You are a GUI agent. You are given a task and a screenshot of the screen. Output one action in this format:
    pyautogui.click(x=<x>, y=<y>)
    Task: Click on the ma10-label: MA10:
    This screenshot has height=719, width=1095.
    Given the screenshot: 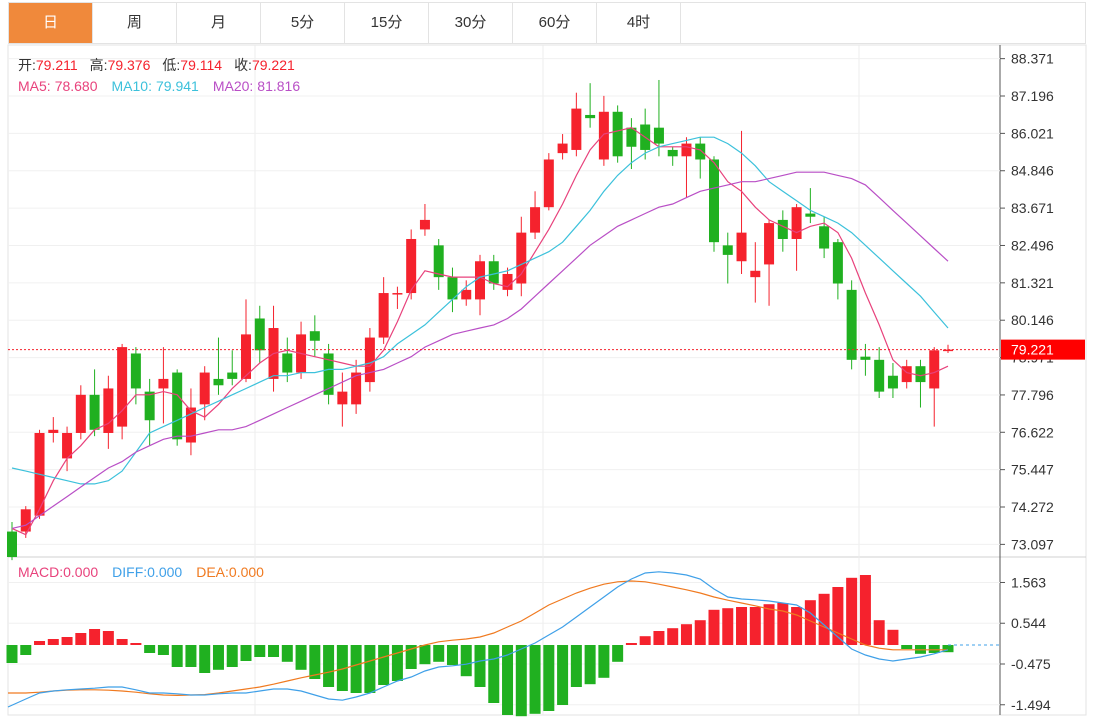 What is the action you would take?
    pyautogui.click(x=132, y=86)
    